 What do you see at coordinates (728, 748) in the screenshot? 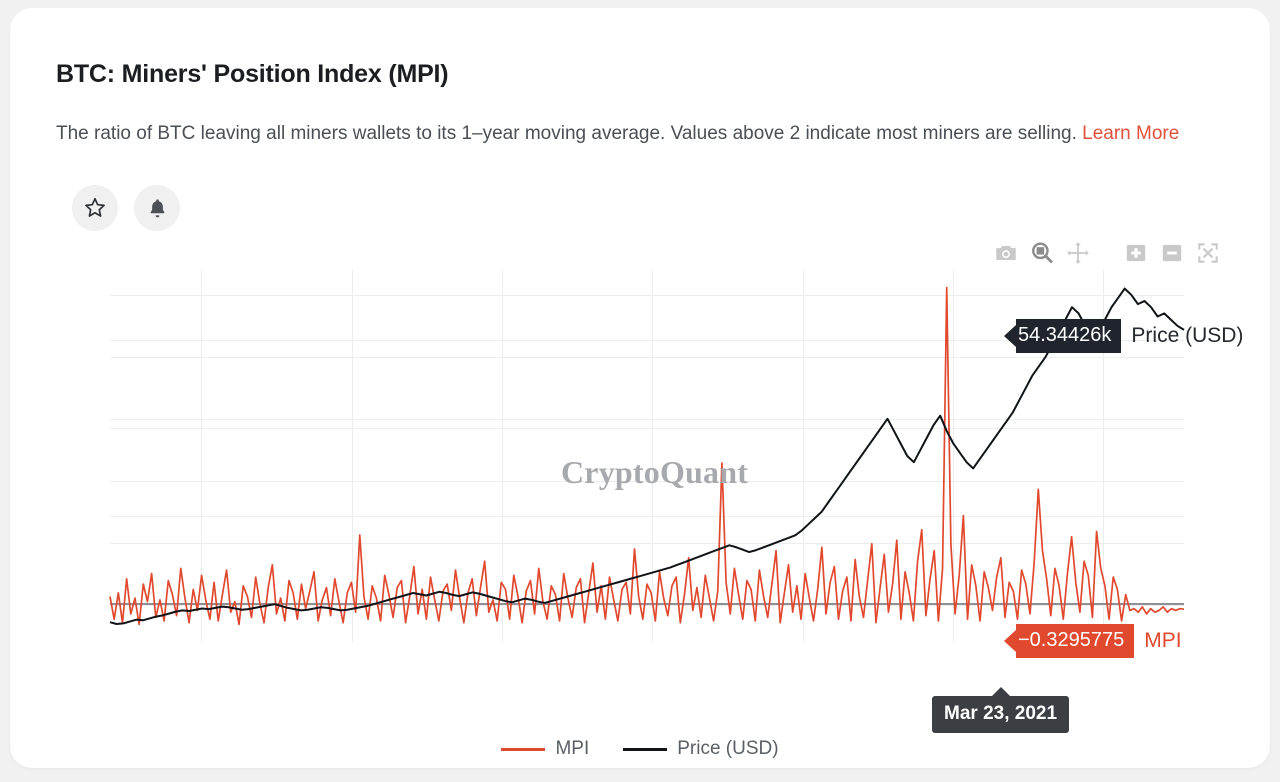
I see `legend-label: Price (USD)` at bounding box center [728, 748].